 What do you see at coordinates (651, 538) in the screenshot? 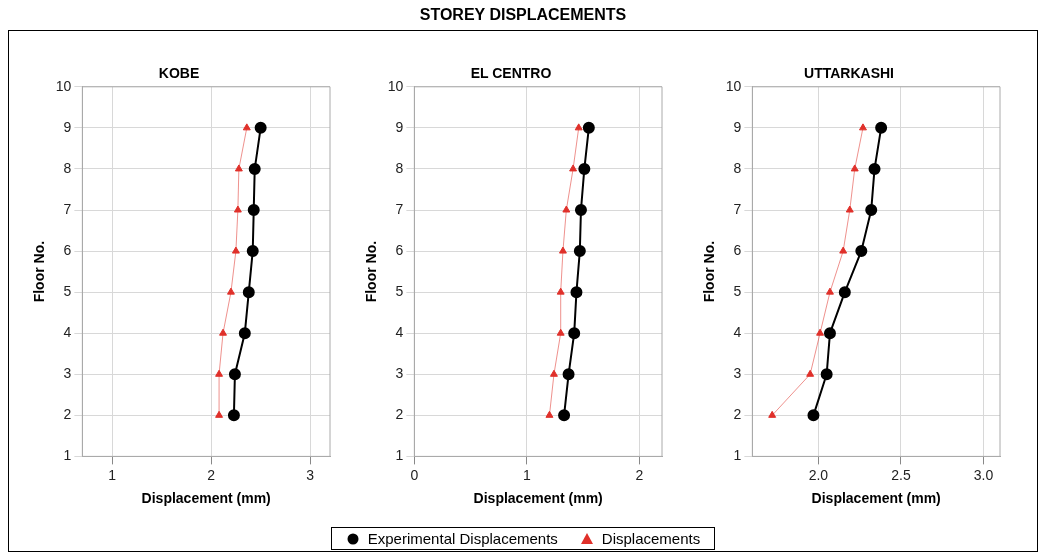
I see `legend-label: Displacements` at bounding box center [651, 538].